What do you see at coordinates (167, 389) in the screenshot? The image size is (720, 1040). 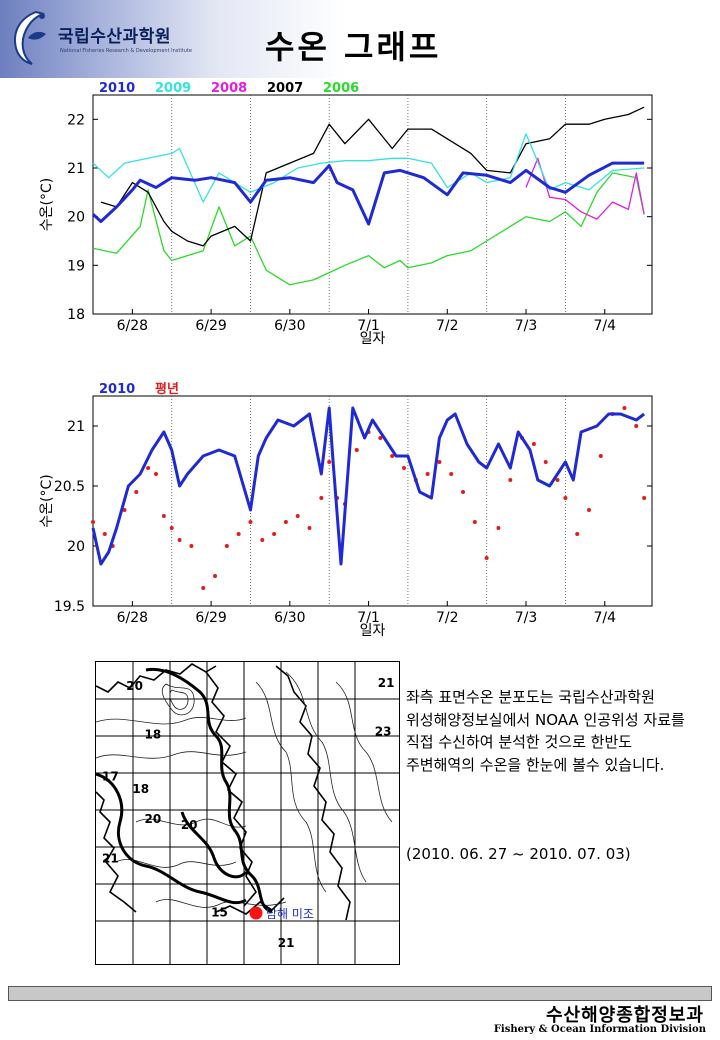 I see `legend-entry: 평년` at bounding box center [167, 389].